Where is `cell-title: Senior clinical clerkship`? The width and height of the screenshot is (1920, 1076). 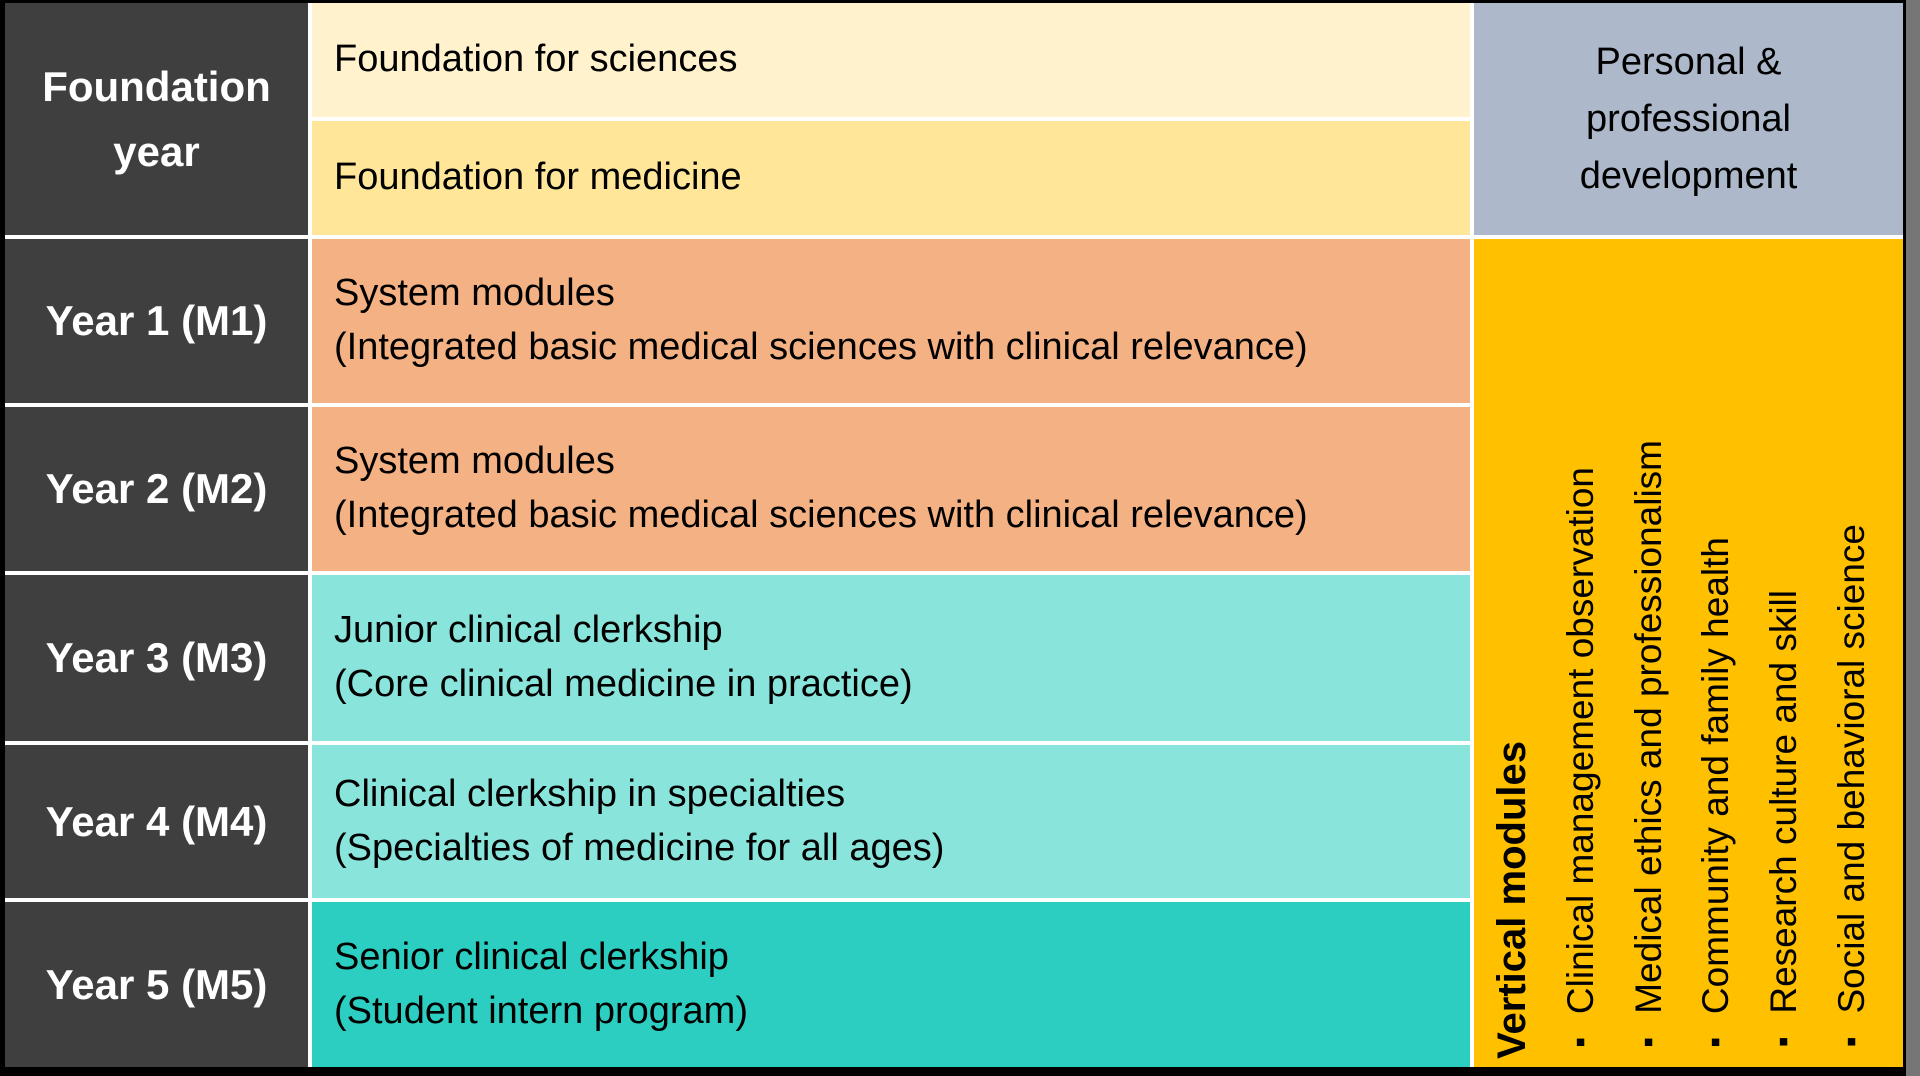
cell-title: Senior clinical clerkship is located at coordinates (531, 956).